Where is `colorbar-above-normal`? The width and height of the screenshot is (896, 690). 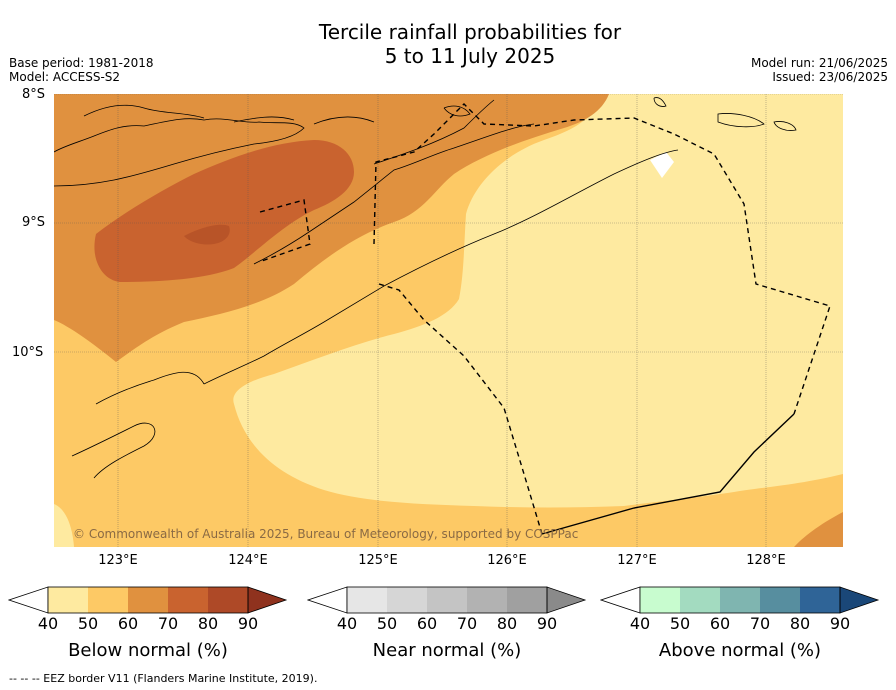
colorbar-above-normal is located at coordinates (740, 600).